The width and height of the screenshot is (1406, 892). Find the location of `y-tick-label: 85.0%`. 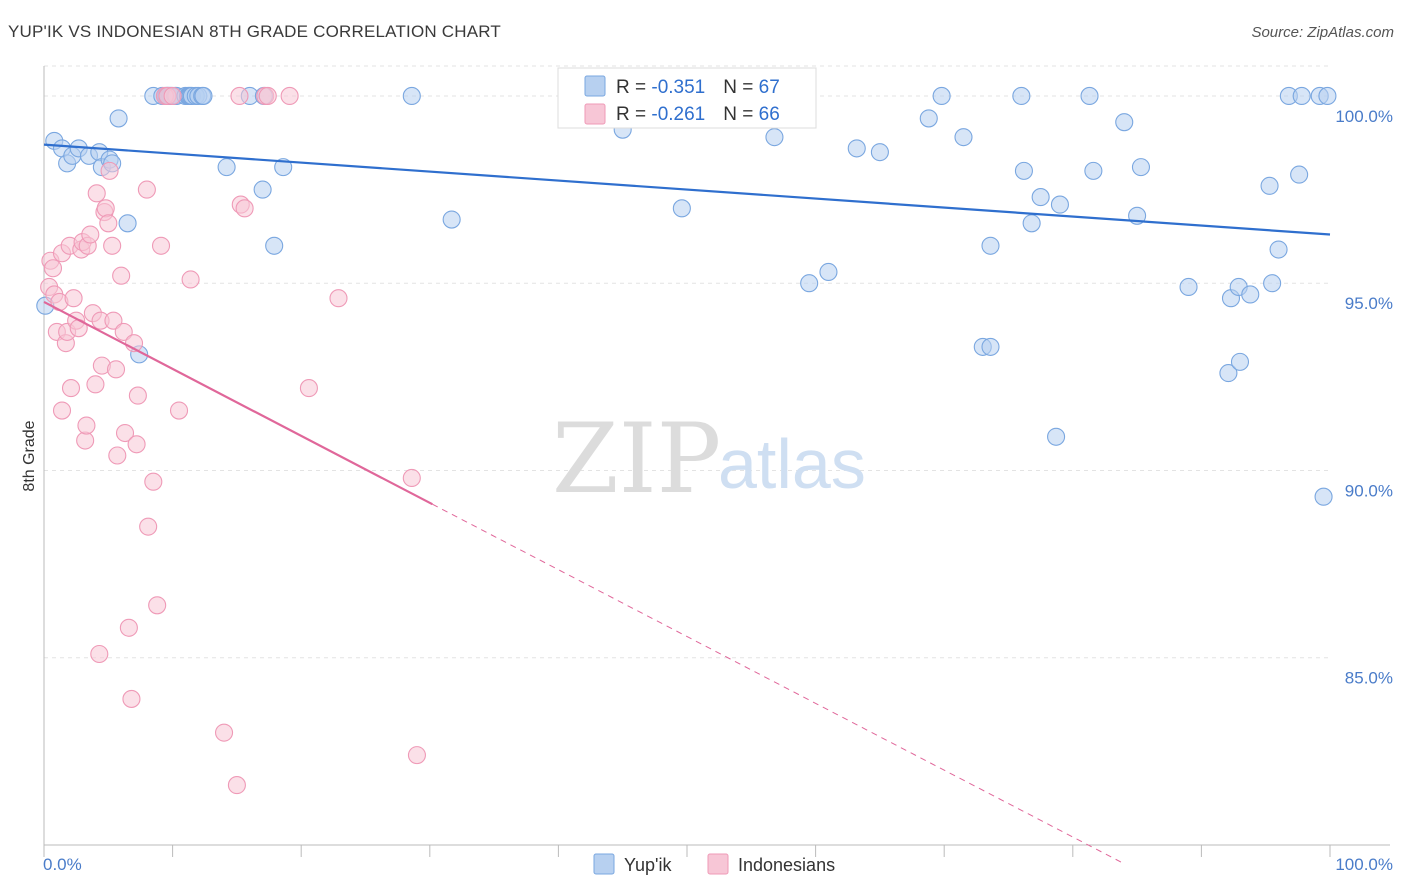

y-tick-label: 85.0% is located at coordinates (1369, 678).